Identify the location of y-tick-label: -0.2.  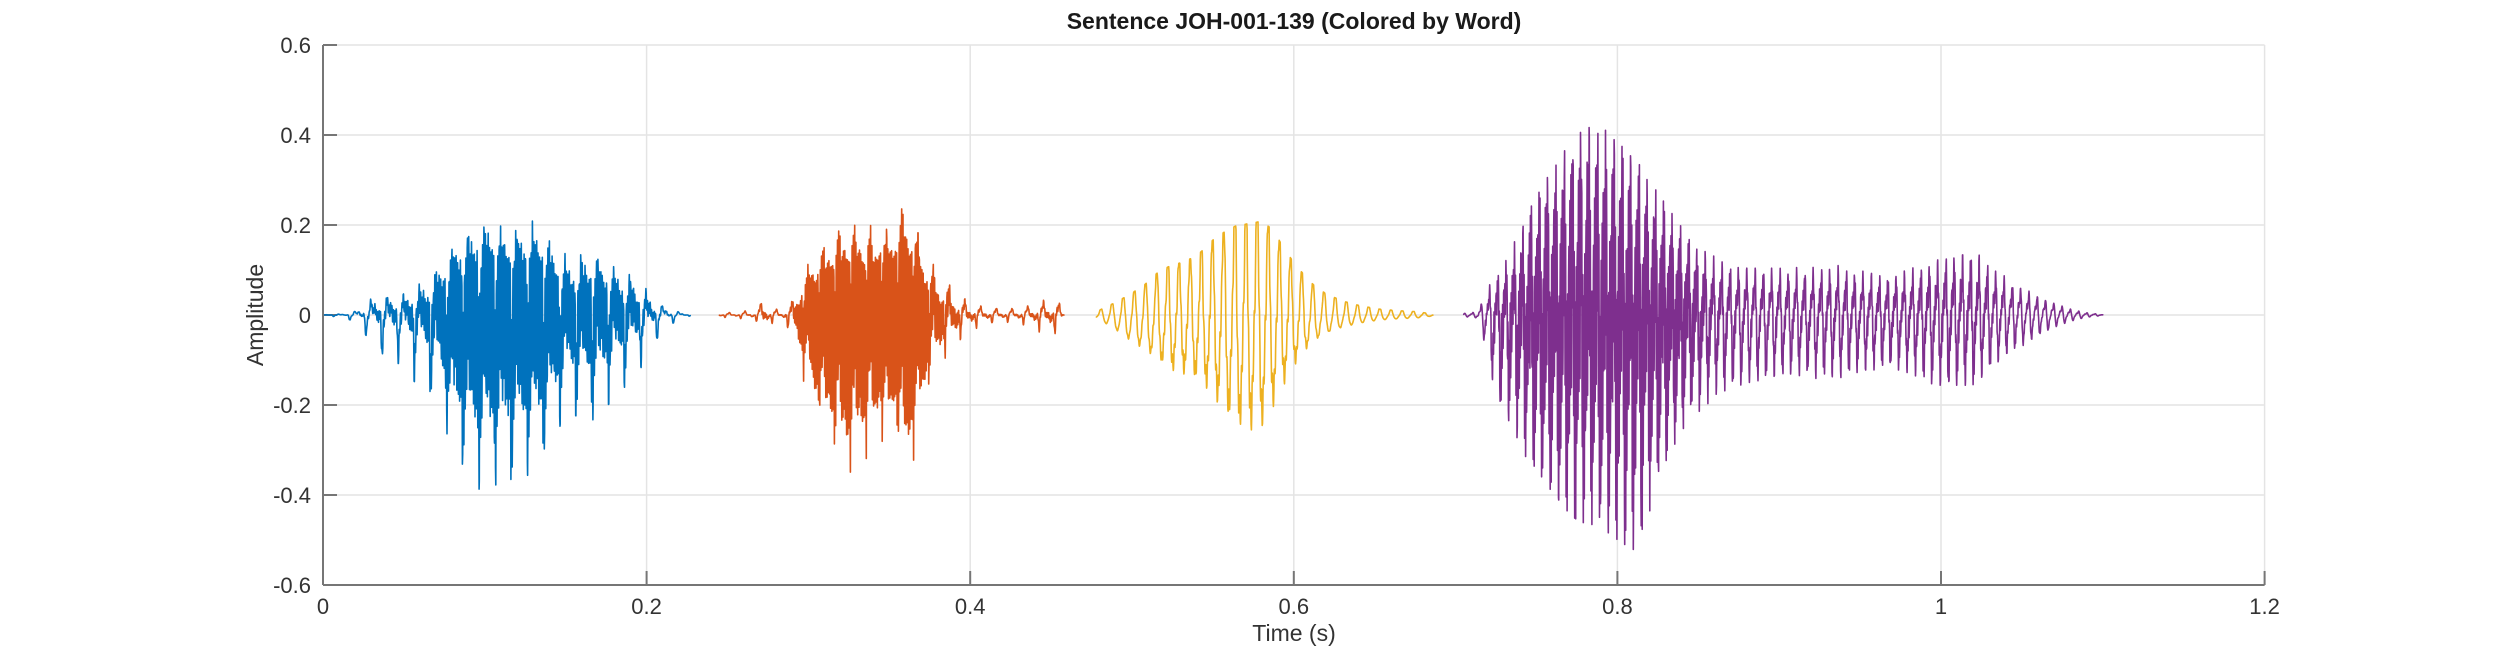
(292, 405).